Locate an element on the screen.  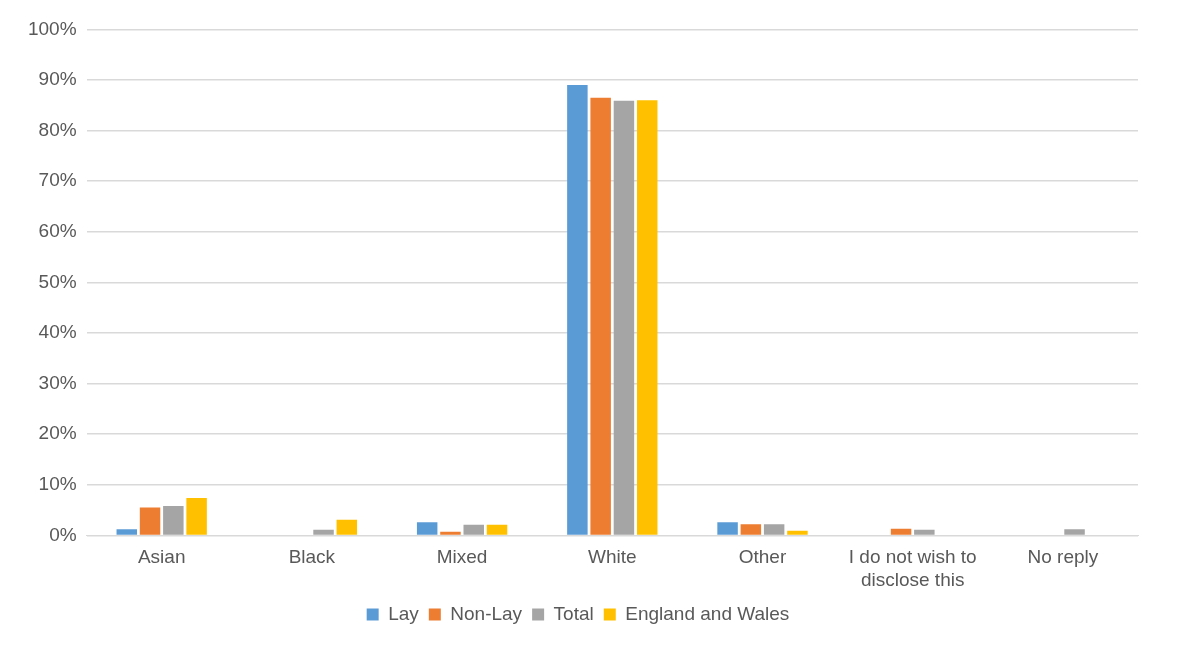
x-tick-label: I do not wish to disclose this is located at coordinates (912, 568).